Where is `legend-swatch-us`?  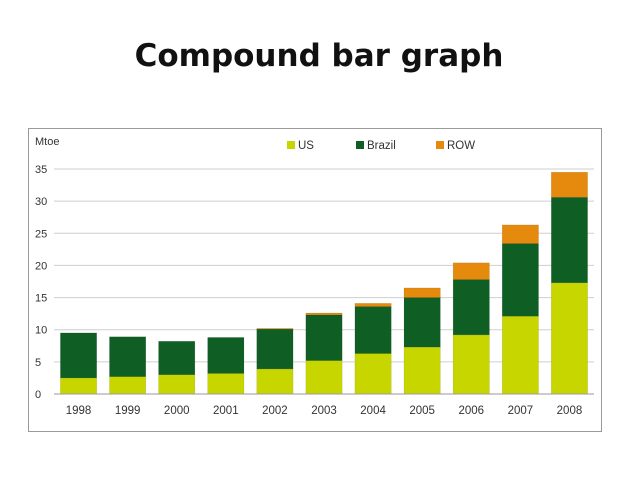
legend-swatch-us is located at coordinates (291, 145).